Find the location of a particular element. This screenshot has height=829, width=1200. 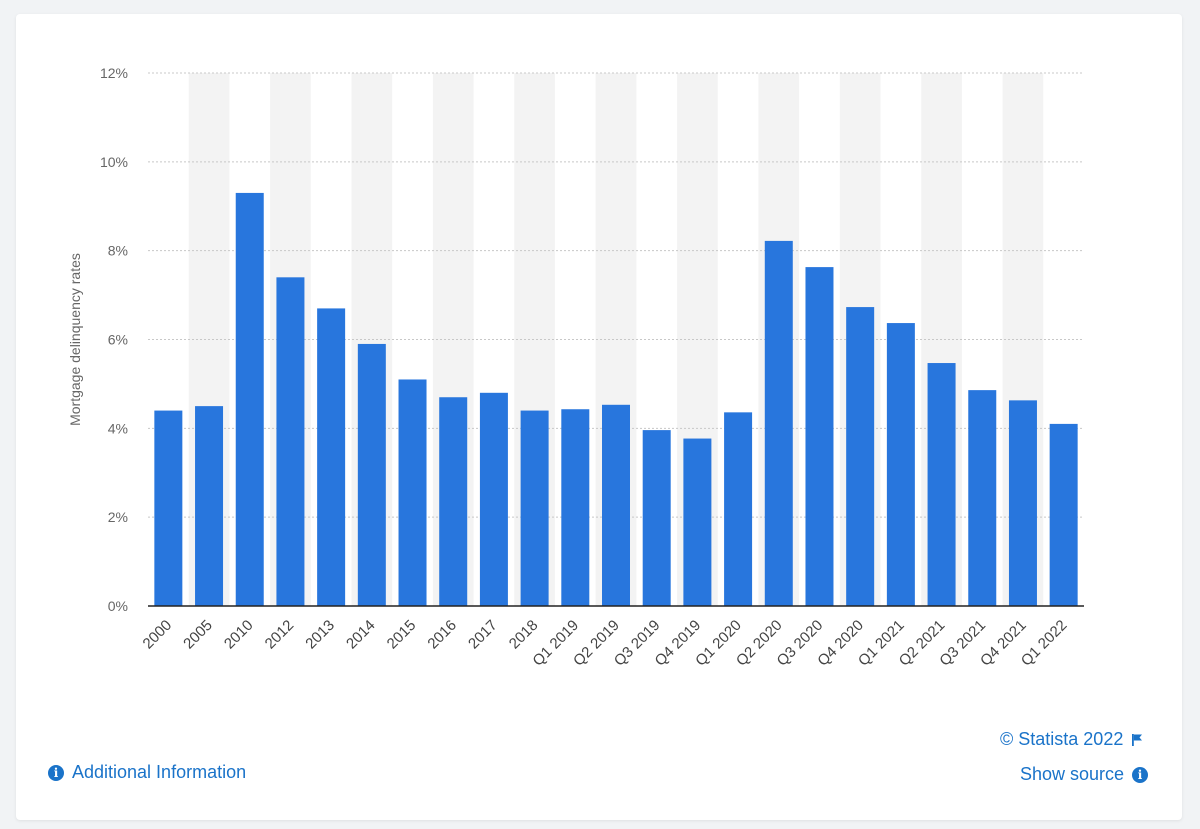

x-tick-label: 2015 is located at coordinates (402, 635).